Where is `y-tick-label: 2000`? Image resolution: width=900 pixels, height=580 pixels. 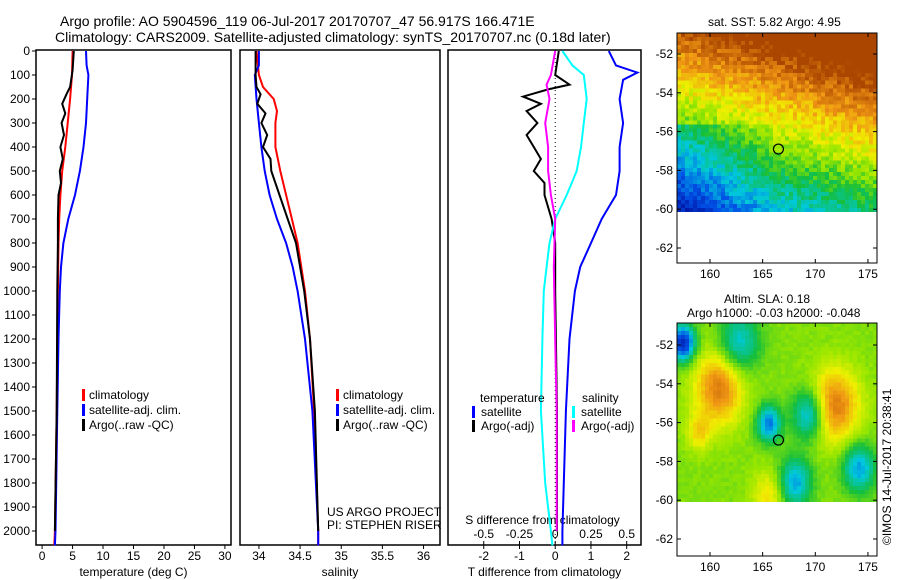 y-tick-label: 2000 is located at coordinates (16, 531).